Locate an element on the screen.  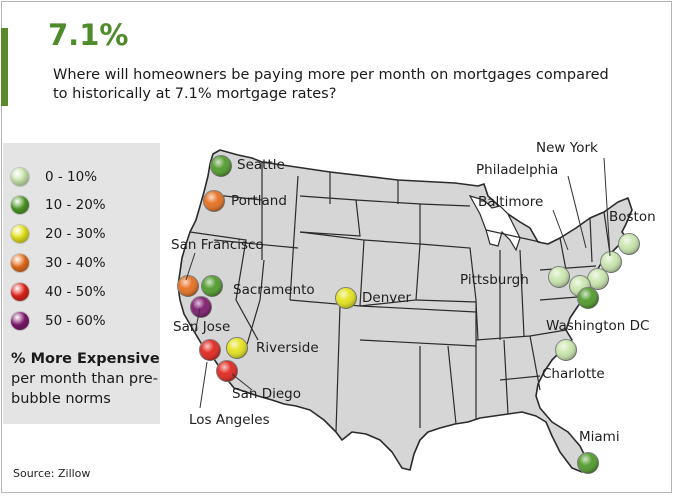
label-miami: Miami is located at coordinates (599, 437).